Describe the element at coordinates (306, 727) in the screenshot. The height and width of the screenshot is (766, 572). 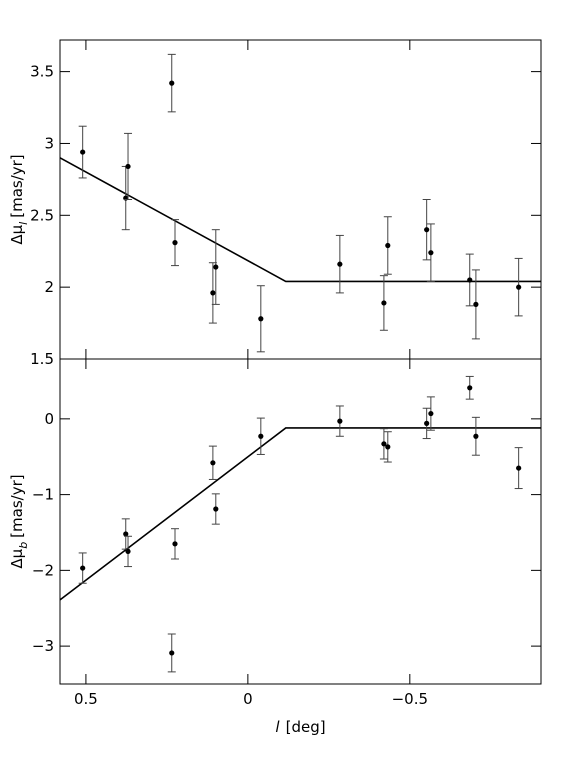
I see `x-label-unit: [deg]` at that location.